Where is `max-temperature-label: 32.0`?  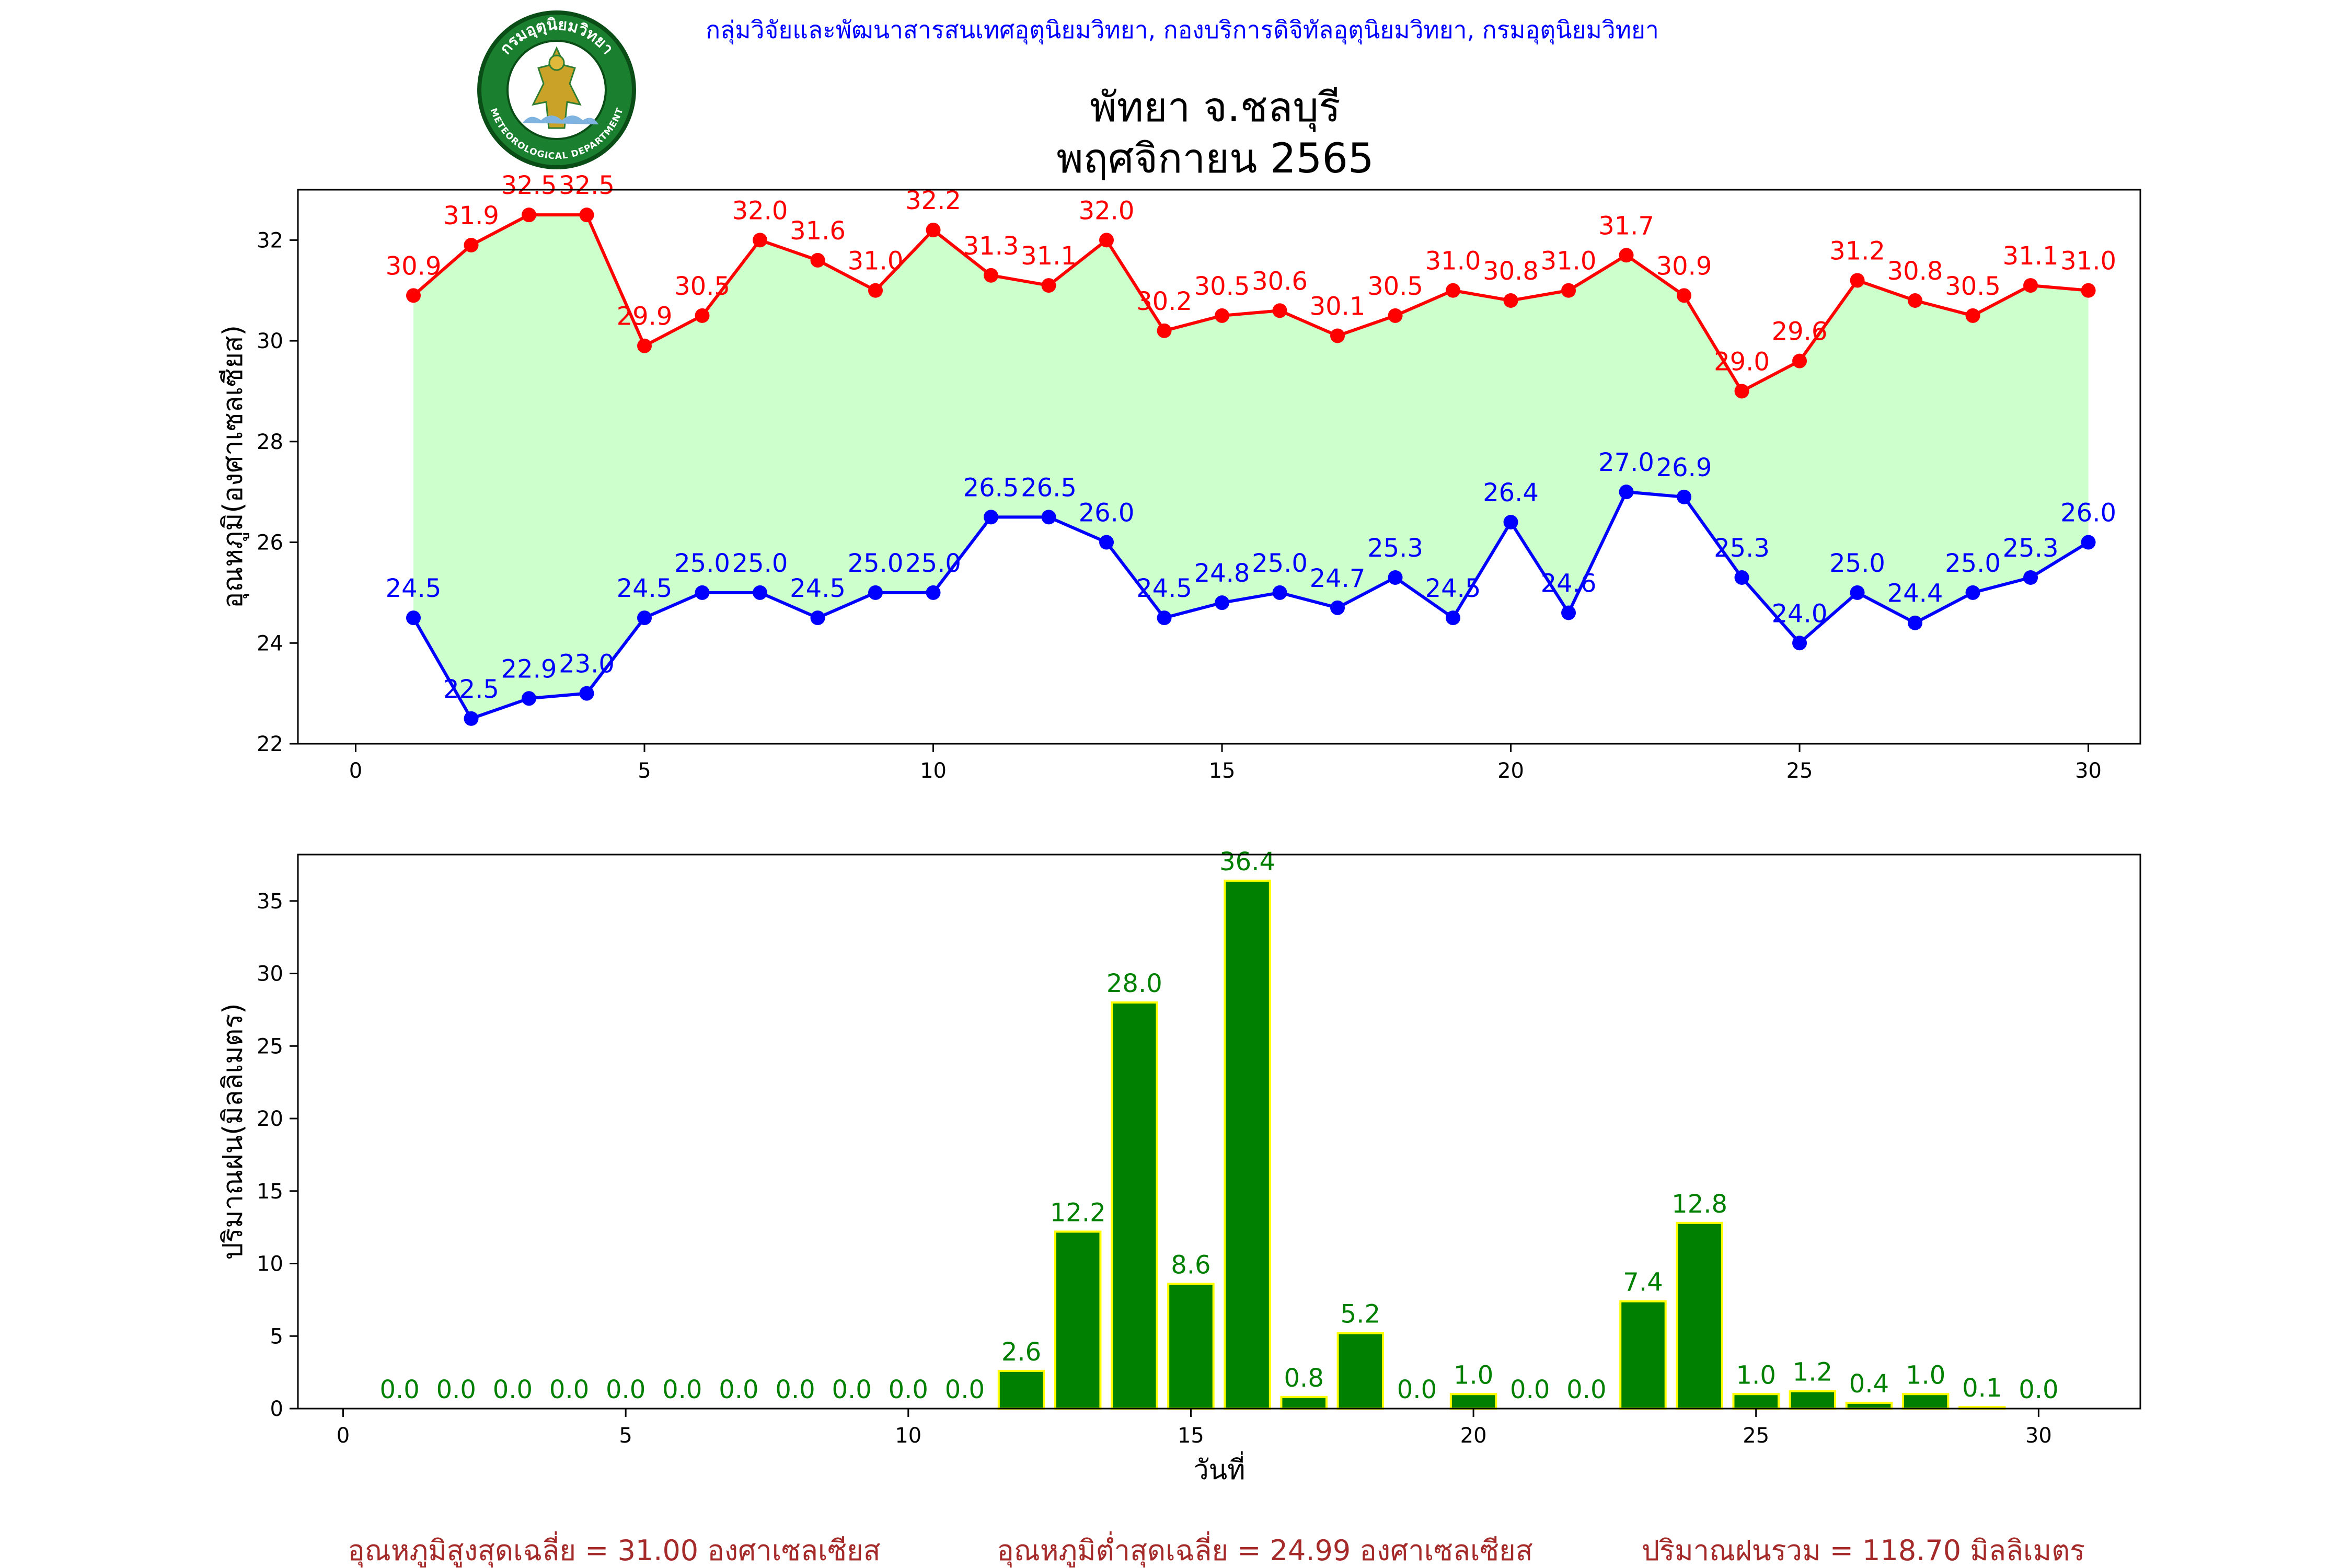 max-temperature-label: 32.0 is located at coordinates (1107, 210).